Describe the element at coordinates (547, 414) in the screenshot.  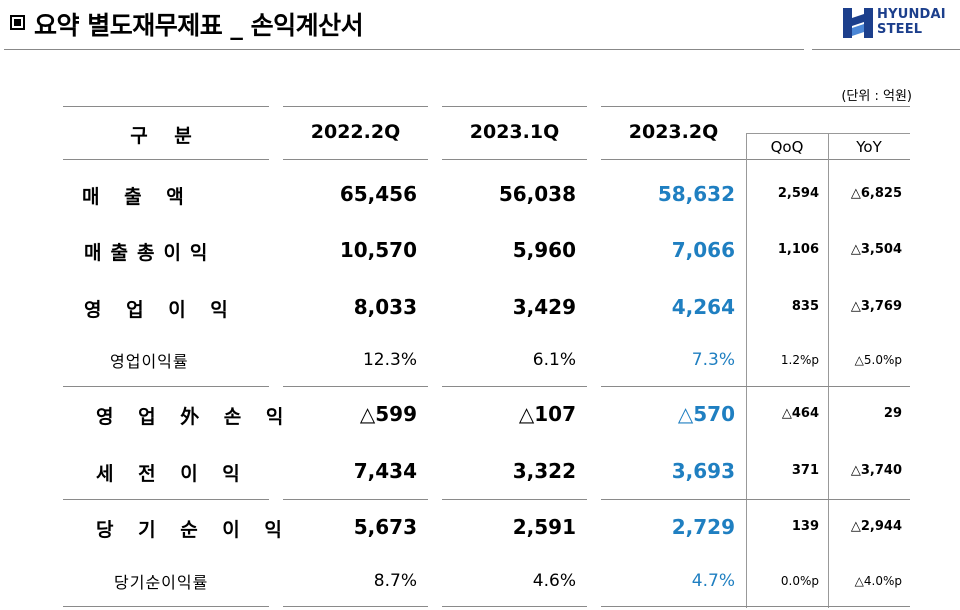
I see `cell-2023-1q: △107` at that location.